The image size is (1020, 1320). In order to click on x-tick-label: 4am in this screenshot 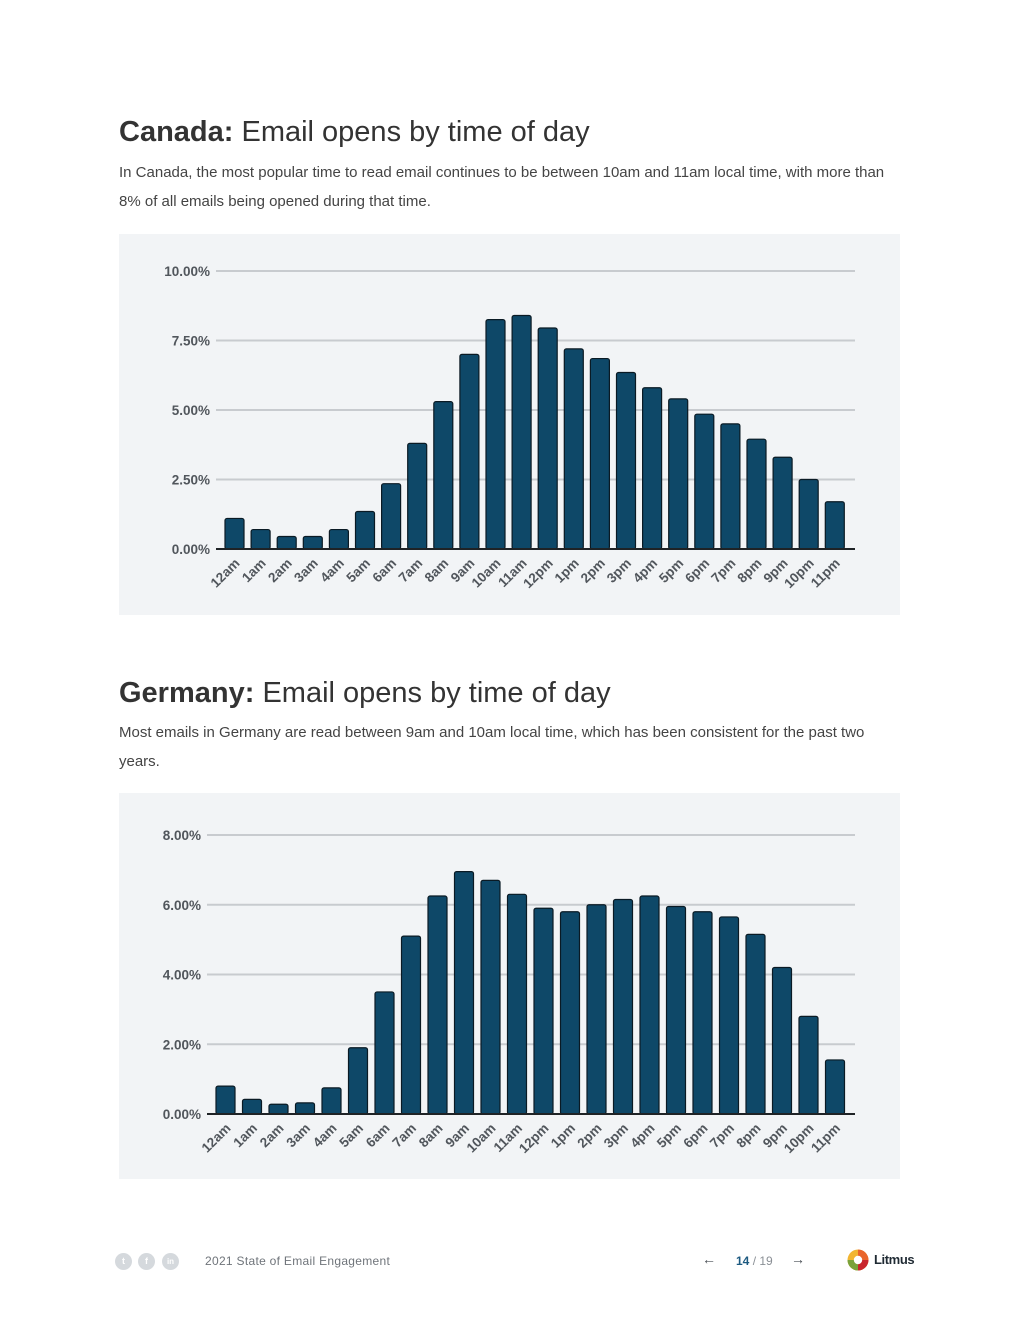, I will do `click(332, 571)`.